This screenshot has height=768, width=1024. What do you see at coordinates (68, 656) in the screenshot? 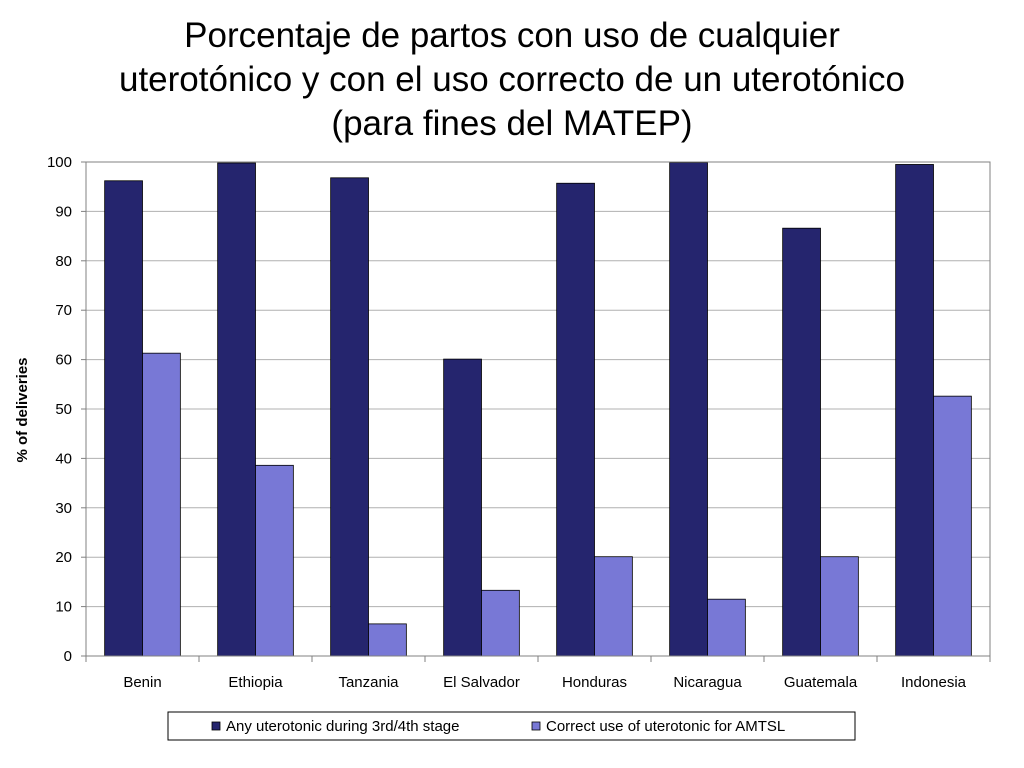
I see `y-tick-label: 0` at bounding box center [68, 656].